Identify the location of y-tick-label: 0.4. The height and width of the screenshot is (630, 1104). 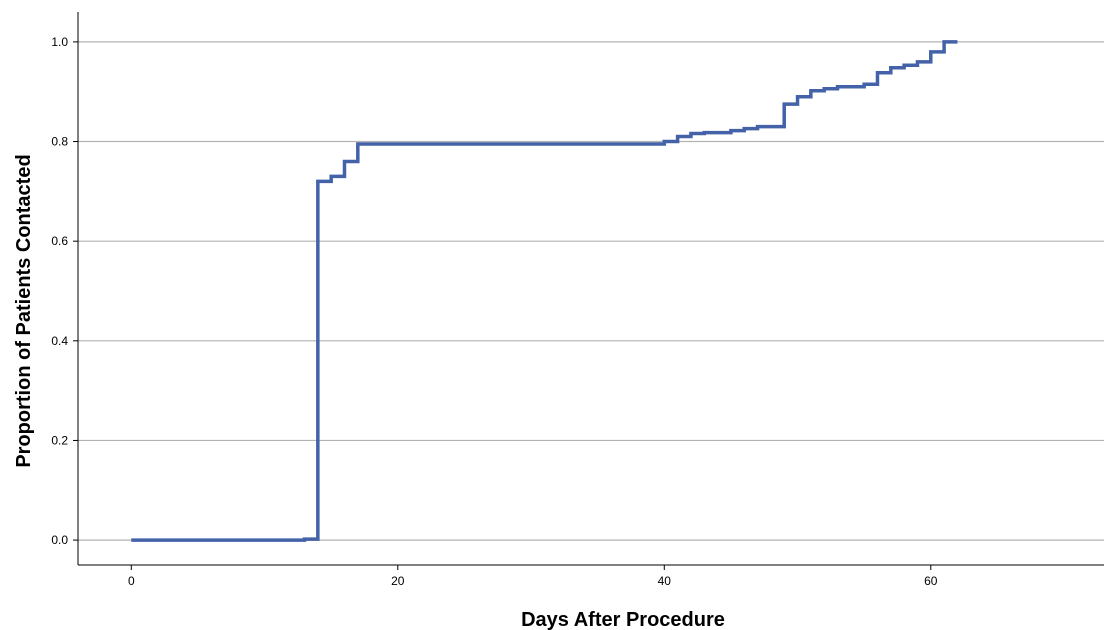
(59, 341).